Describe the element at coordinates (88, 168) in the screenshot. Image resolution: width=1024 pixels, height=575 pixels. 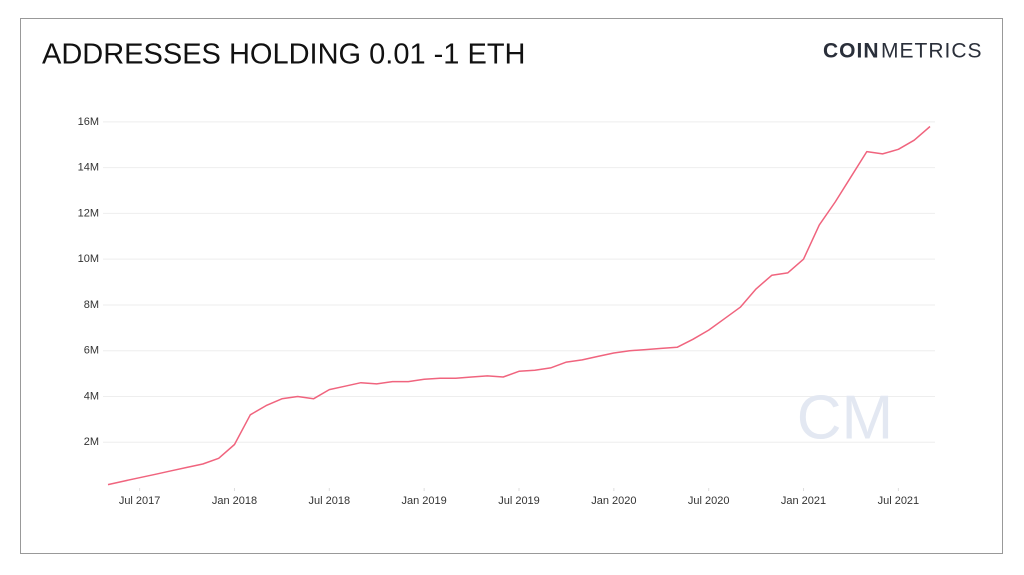
I see `y-tick-label: 14M` at that location.